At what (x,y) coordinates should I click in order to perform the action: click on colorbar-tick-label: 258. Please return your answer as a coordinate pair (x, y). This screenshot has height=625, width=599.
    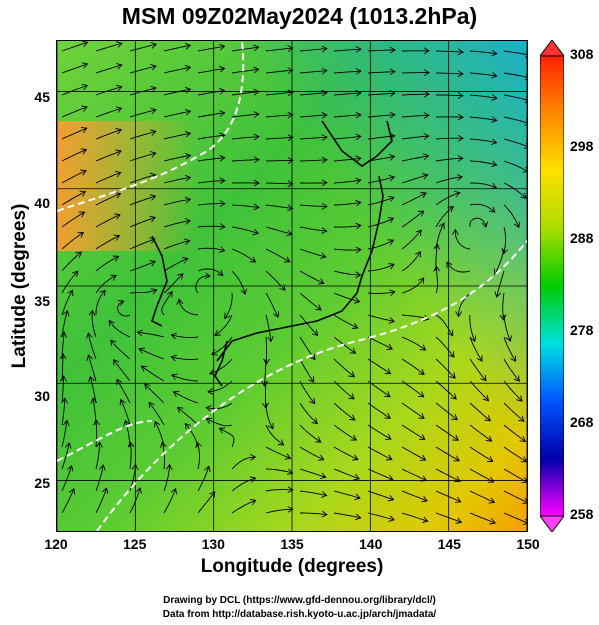
    Looking at the image, I should click on (582, 514).